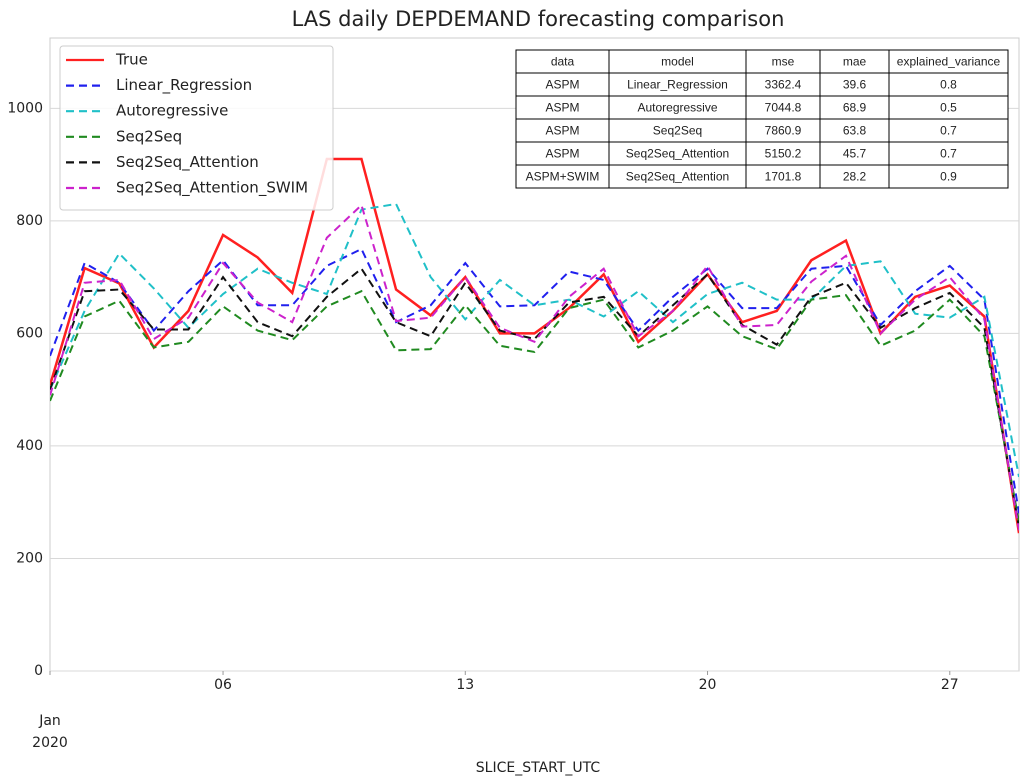 The height and width of the screenshot is (782, 1021). I want to click on table-text: 68.9, so click(855, 108).